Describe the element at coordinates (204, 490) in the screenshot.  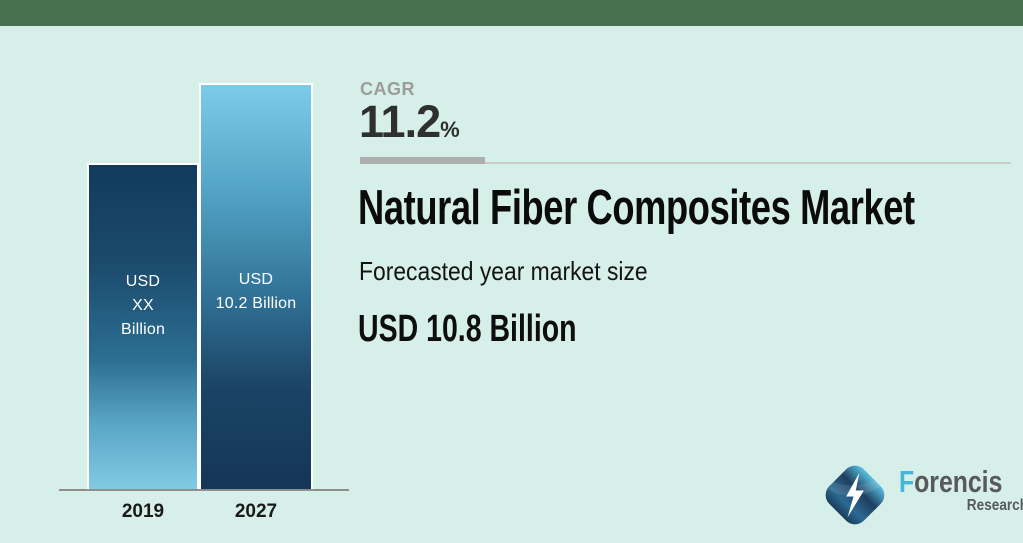
I see `x-axis-line` at that location.